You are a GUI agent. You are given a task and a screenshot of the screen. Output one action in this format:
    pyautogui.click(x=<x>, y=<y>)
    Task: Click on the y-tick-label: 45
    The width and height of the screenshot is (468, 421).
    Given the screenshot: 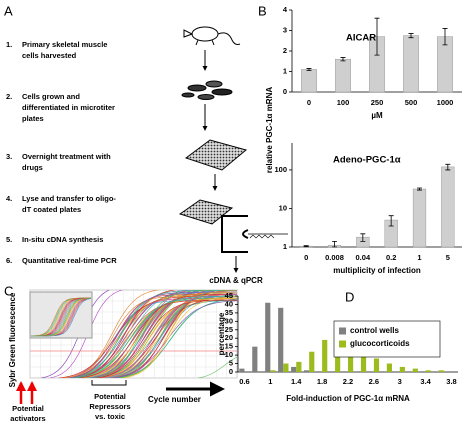 What is the action you would take?
    pyautogui.click(x=229, y=295)
    